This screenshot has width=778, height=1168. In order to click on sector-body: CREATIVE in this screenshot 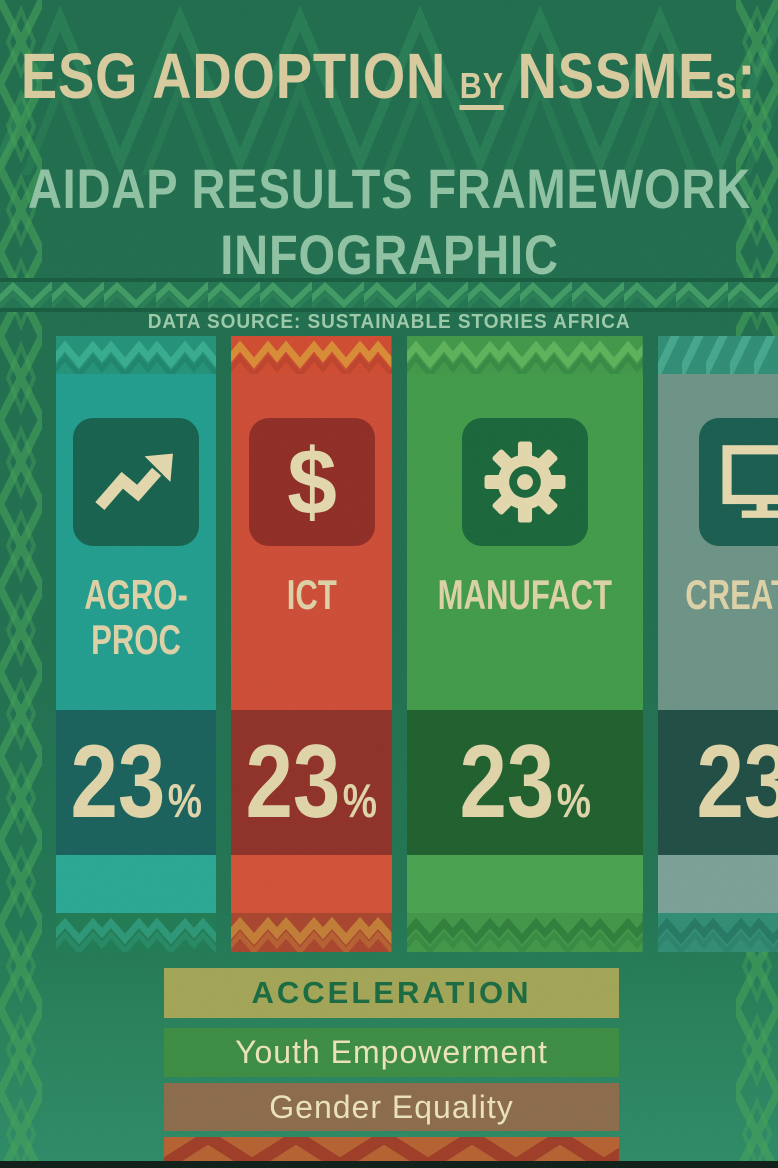, I will do `click(717, 542)`.